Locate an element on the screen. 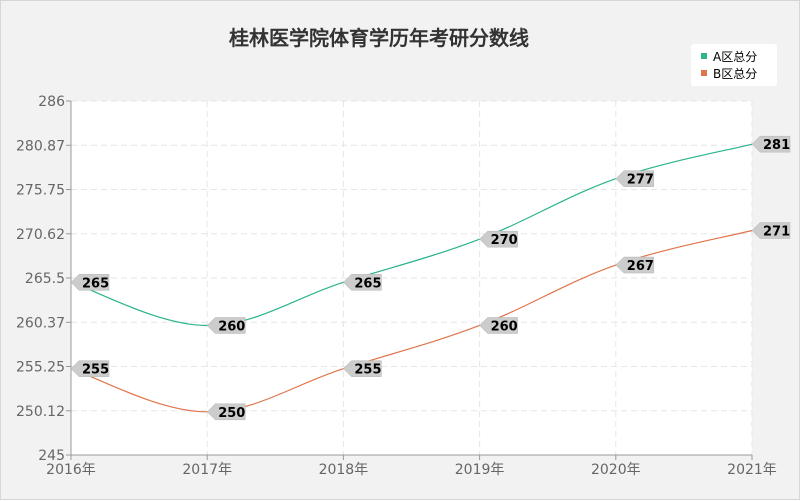 The image size is (800, 501). data-label: 277 is located at coordinates (640, 180).